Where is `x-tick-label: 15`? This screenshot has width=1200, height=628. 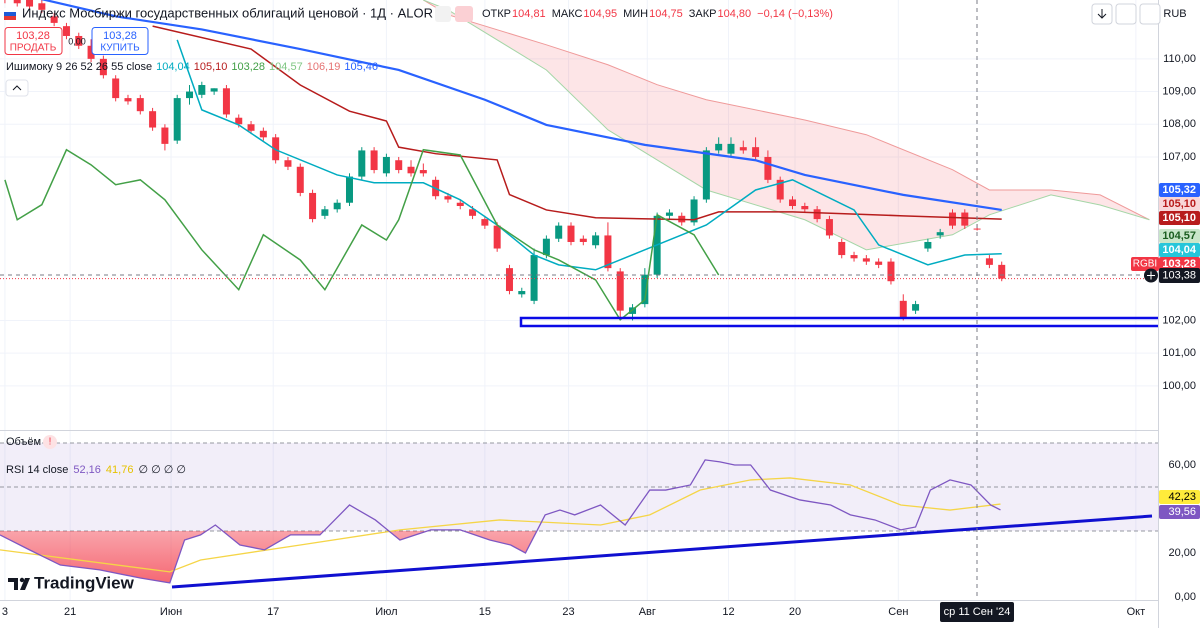 x-tick-label: 15 is located at coordinates (485, 612).